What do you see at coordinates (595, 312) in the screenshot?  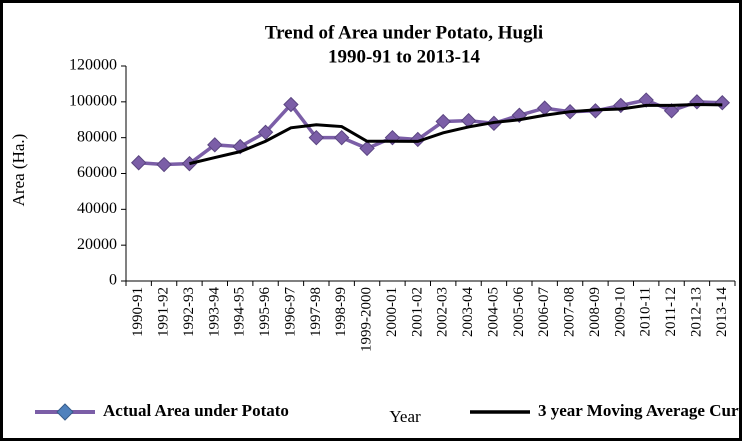 I see `x-tick-label: 2008-09` at bounding box center [595, 312].